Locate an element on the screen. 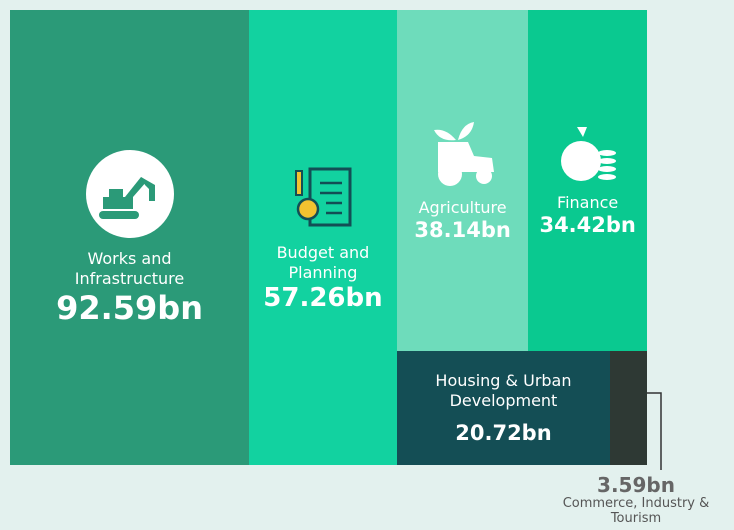  treemap-cell: Agriculture 38.14bn is located at coordinates (462, 180).